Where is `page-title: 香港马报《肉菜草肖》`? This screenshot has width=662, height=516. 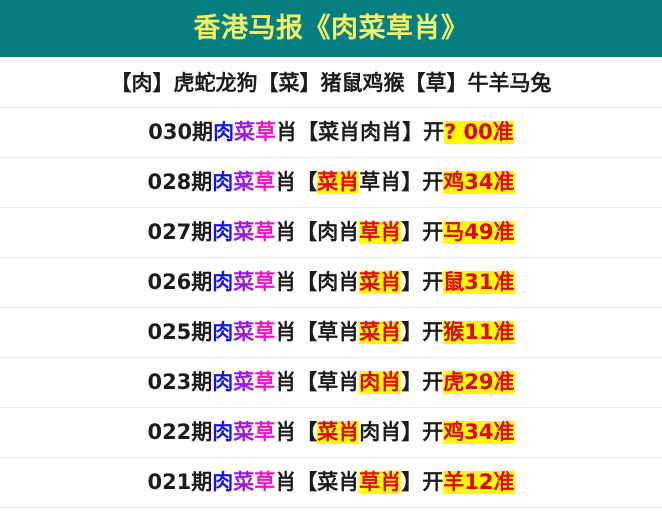 page-title: 香港马报《肉菜草肖》 is located at coordinates (331, 28).